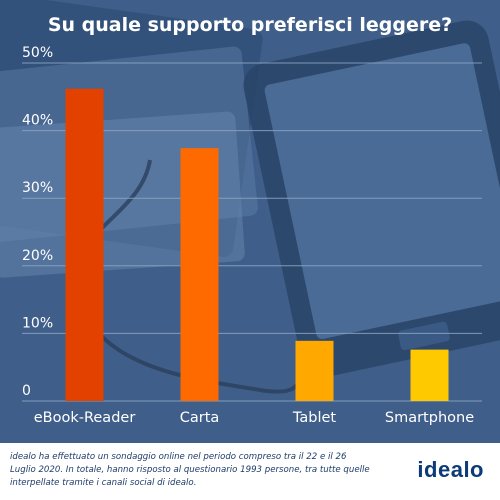 The image size is (500, 500). What do you see at coordinates (314, 418) in the screenshot?
I see `x-category-label: Tablet` at bounding box center [314, 418].